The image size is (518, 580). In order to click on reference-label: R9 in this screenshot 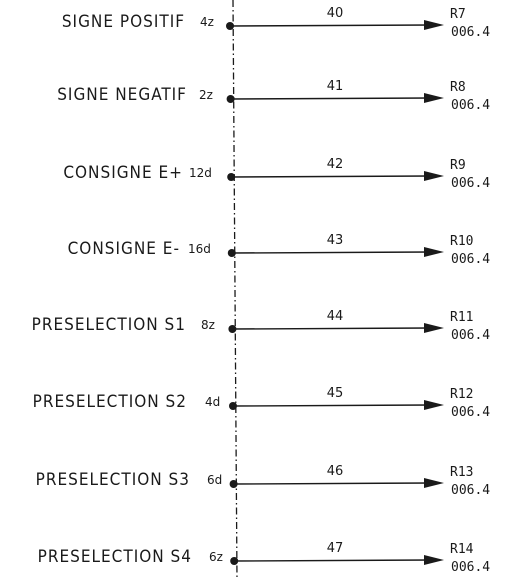, I will do `click(458, 165)`.